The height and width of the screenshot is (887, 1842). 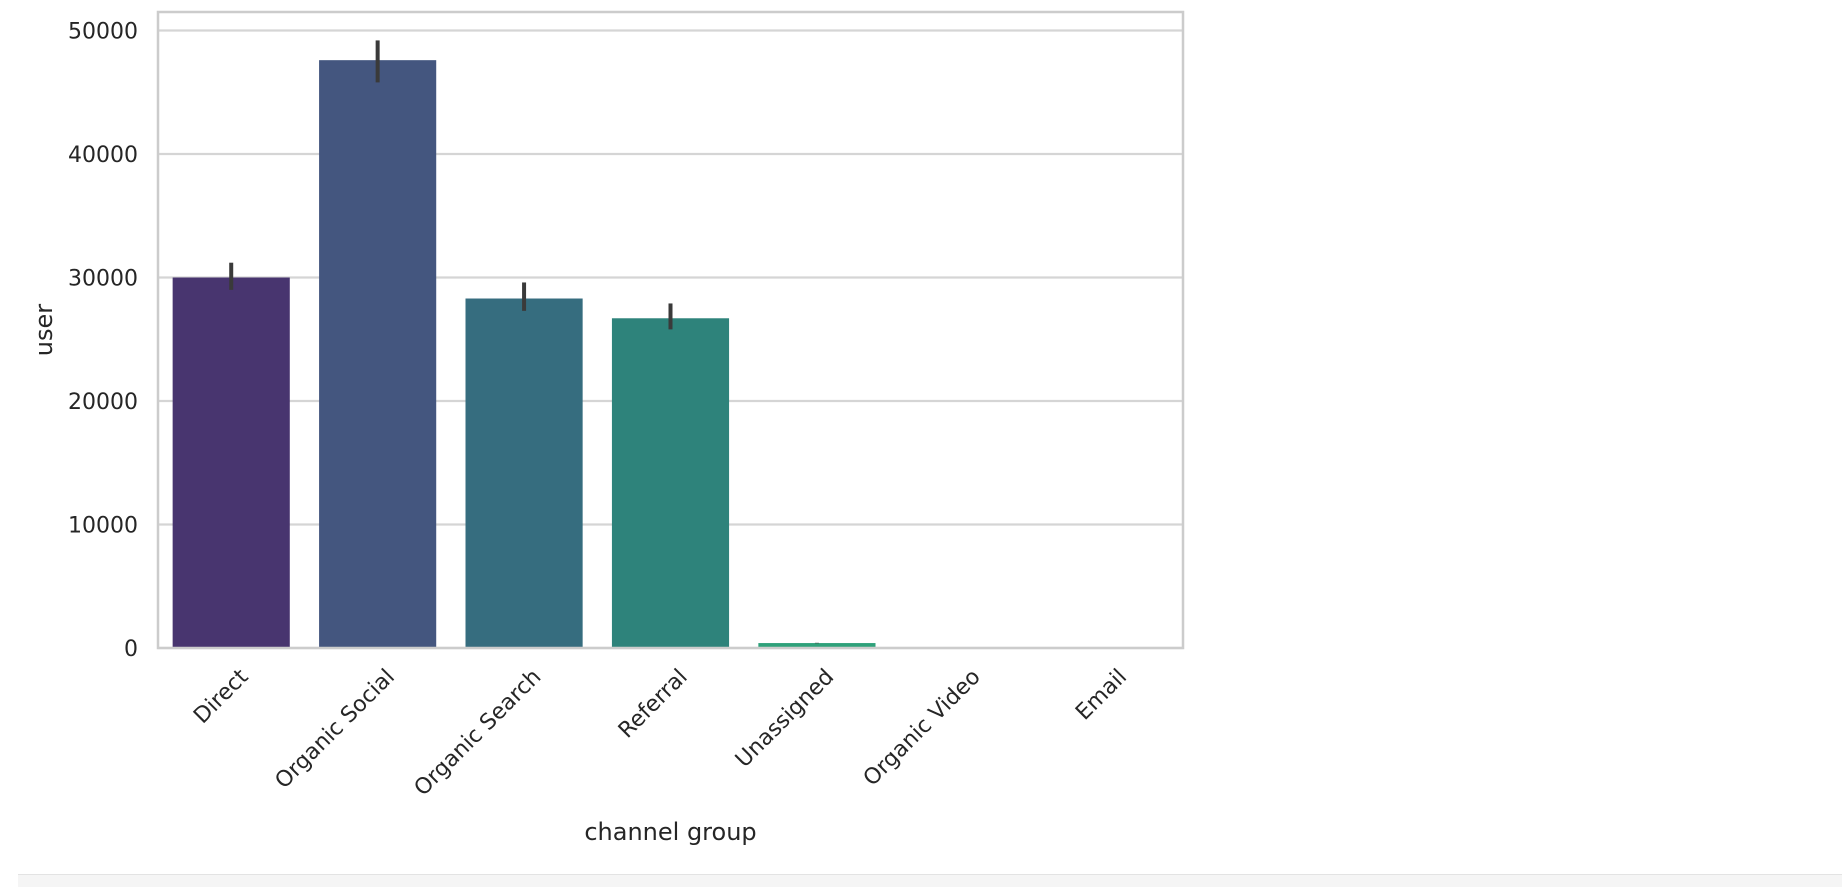 I want to click on x-axis-label: channel group, so click(x=670, y=832).